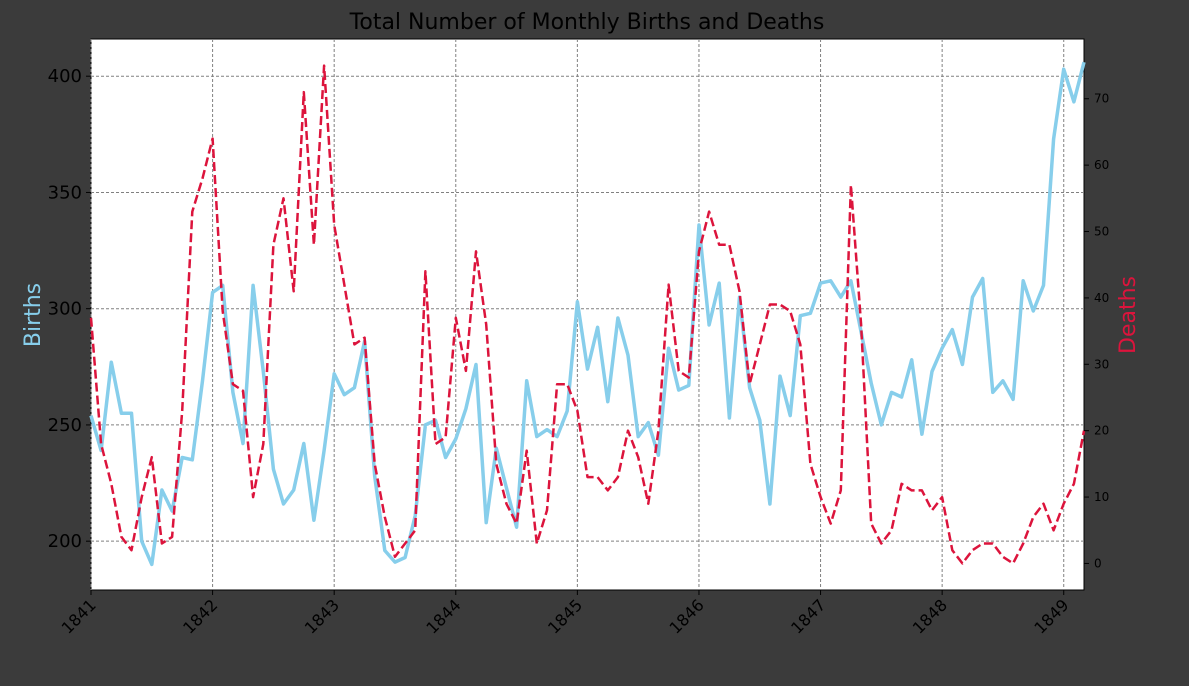 This screenshot has width=1189, height=686. I want to click on y-axis-label-left: Births, so click(33, 315).